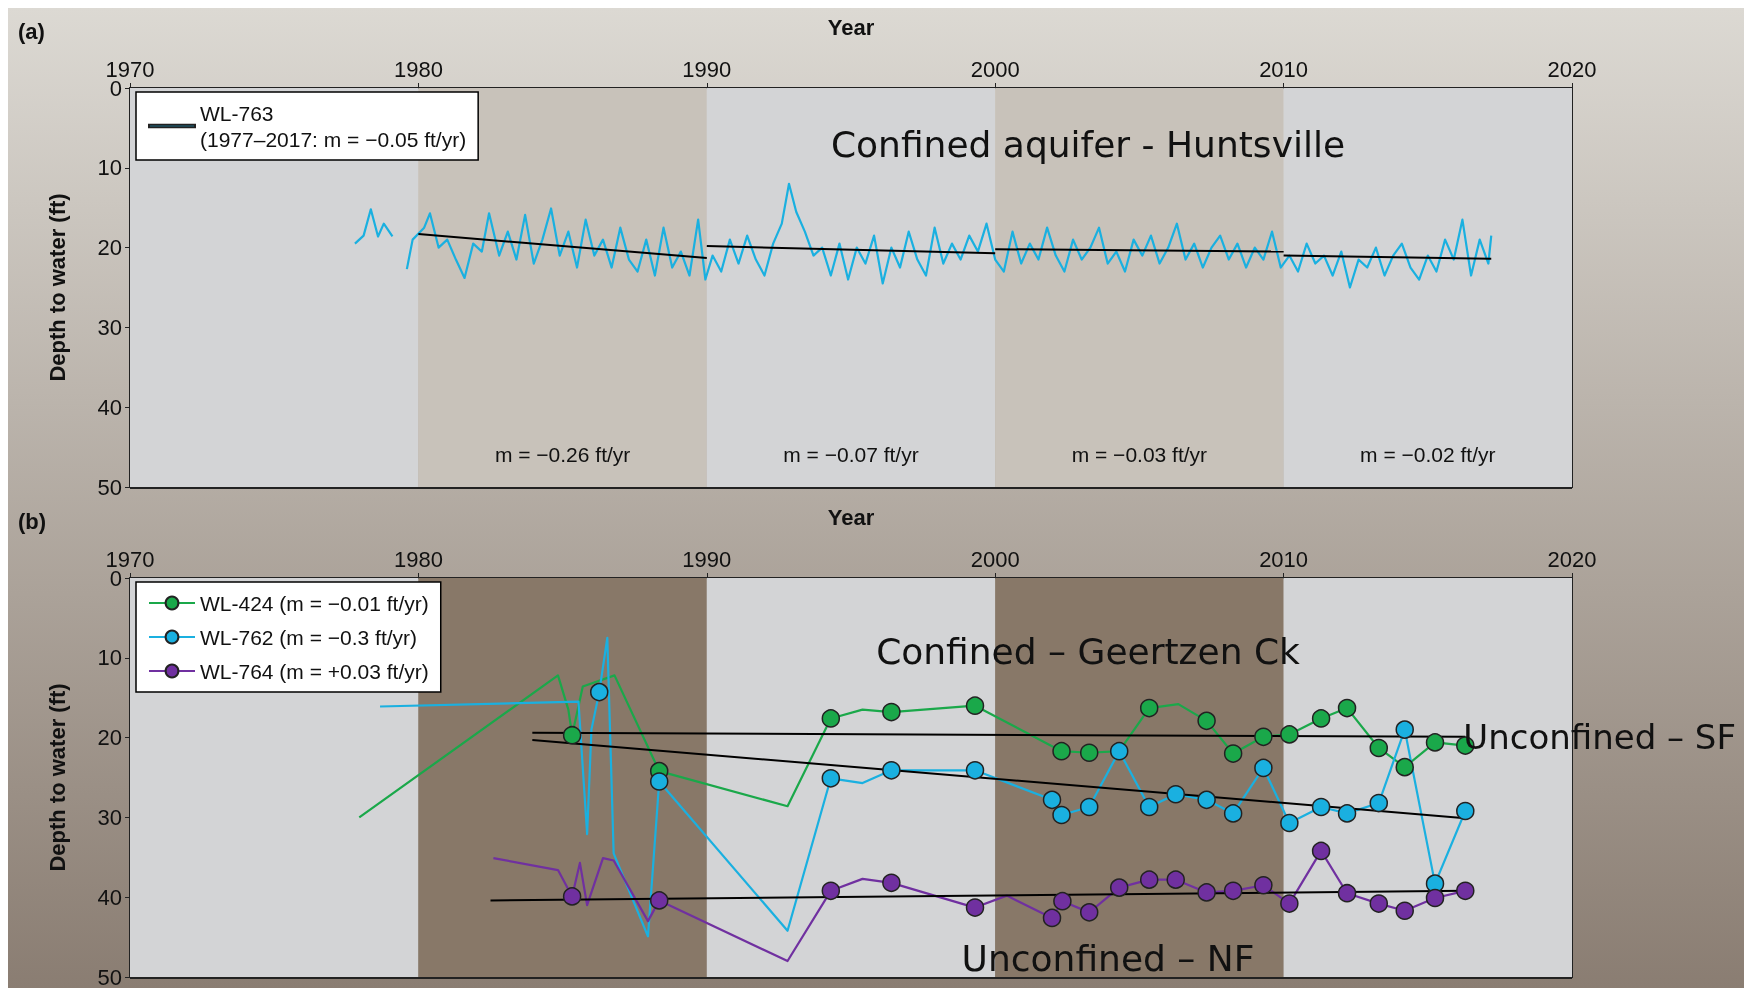 This screenshot has height=1000, width=1752. I want to click on annotation: m = −0.26 ft/yr, so click(562, 454).